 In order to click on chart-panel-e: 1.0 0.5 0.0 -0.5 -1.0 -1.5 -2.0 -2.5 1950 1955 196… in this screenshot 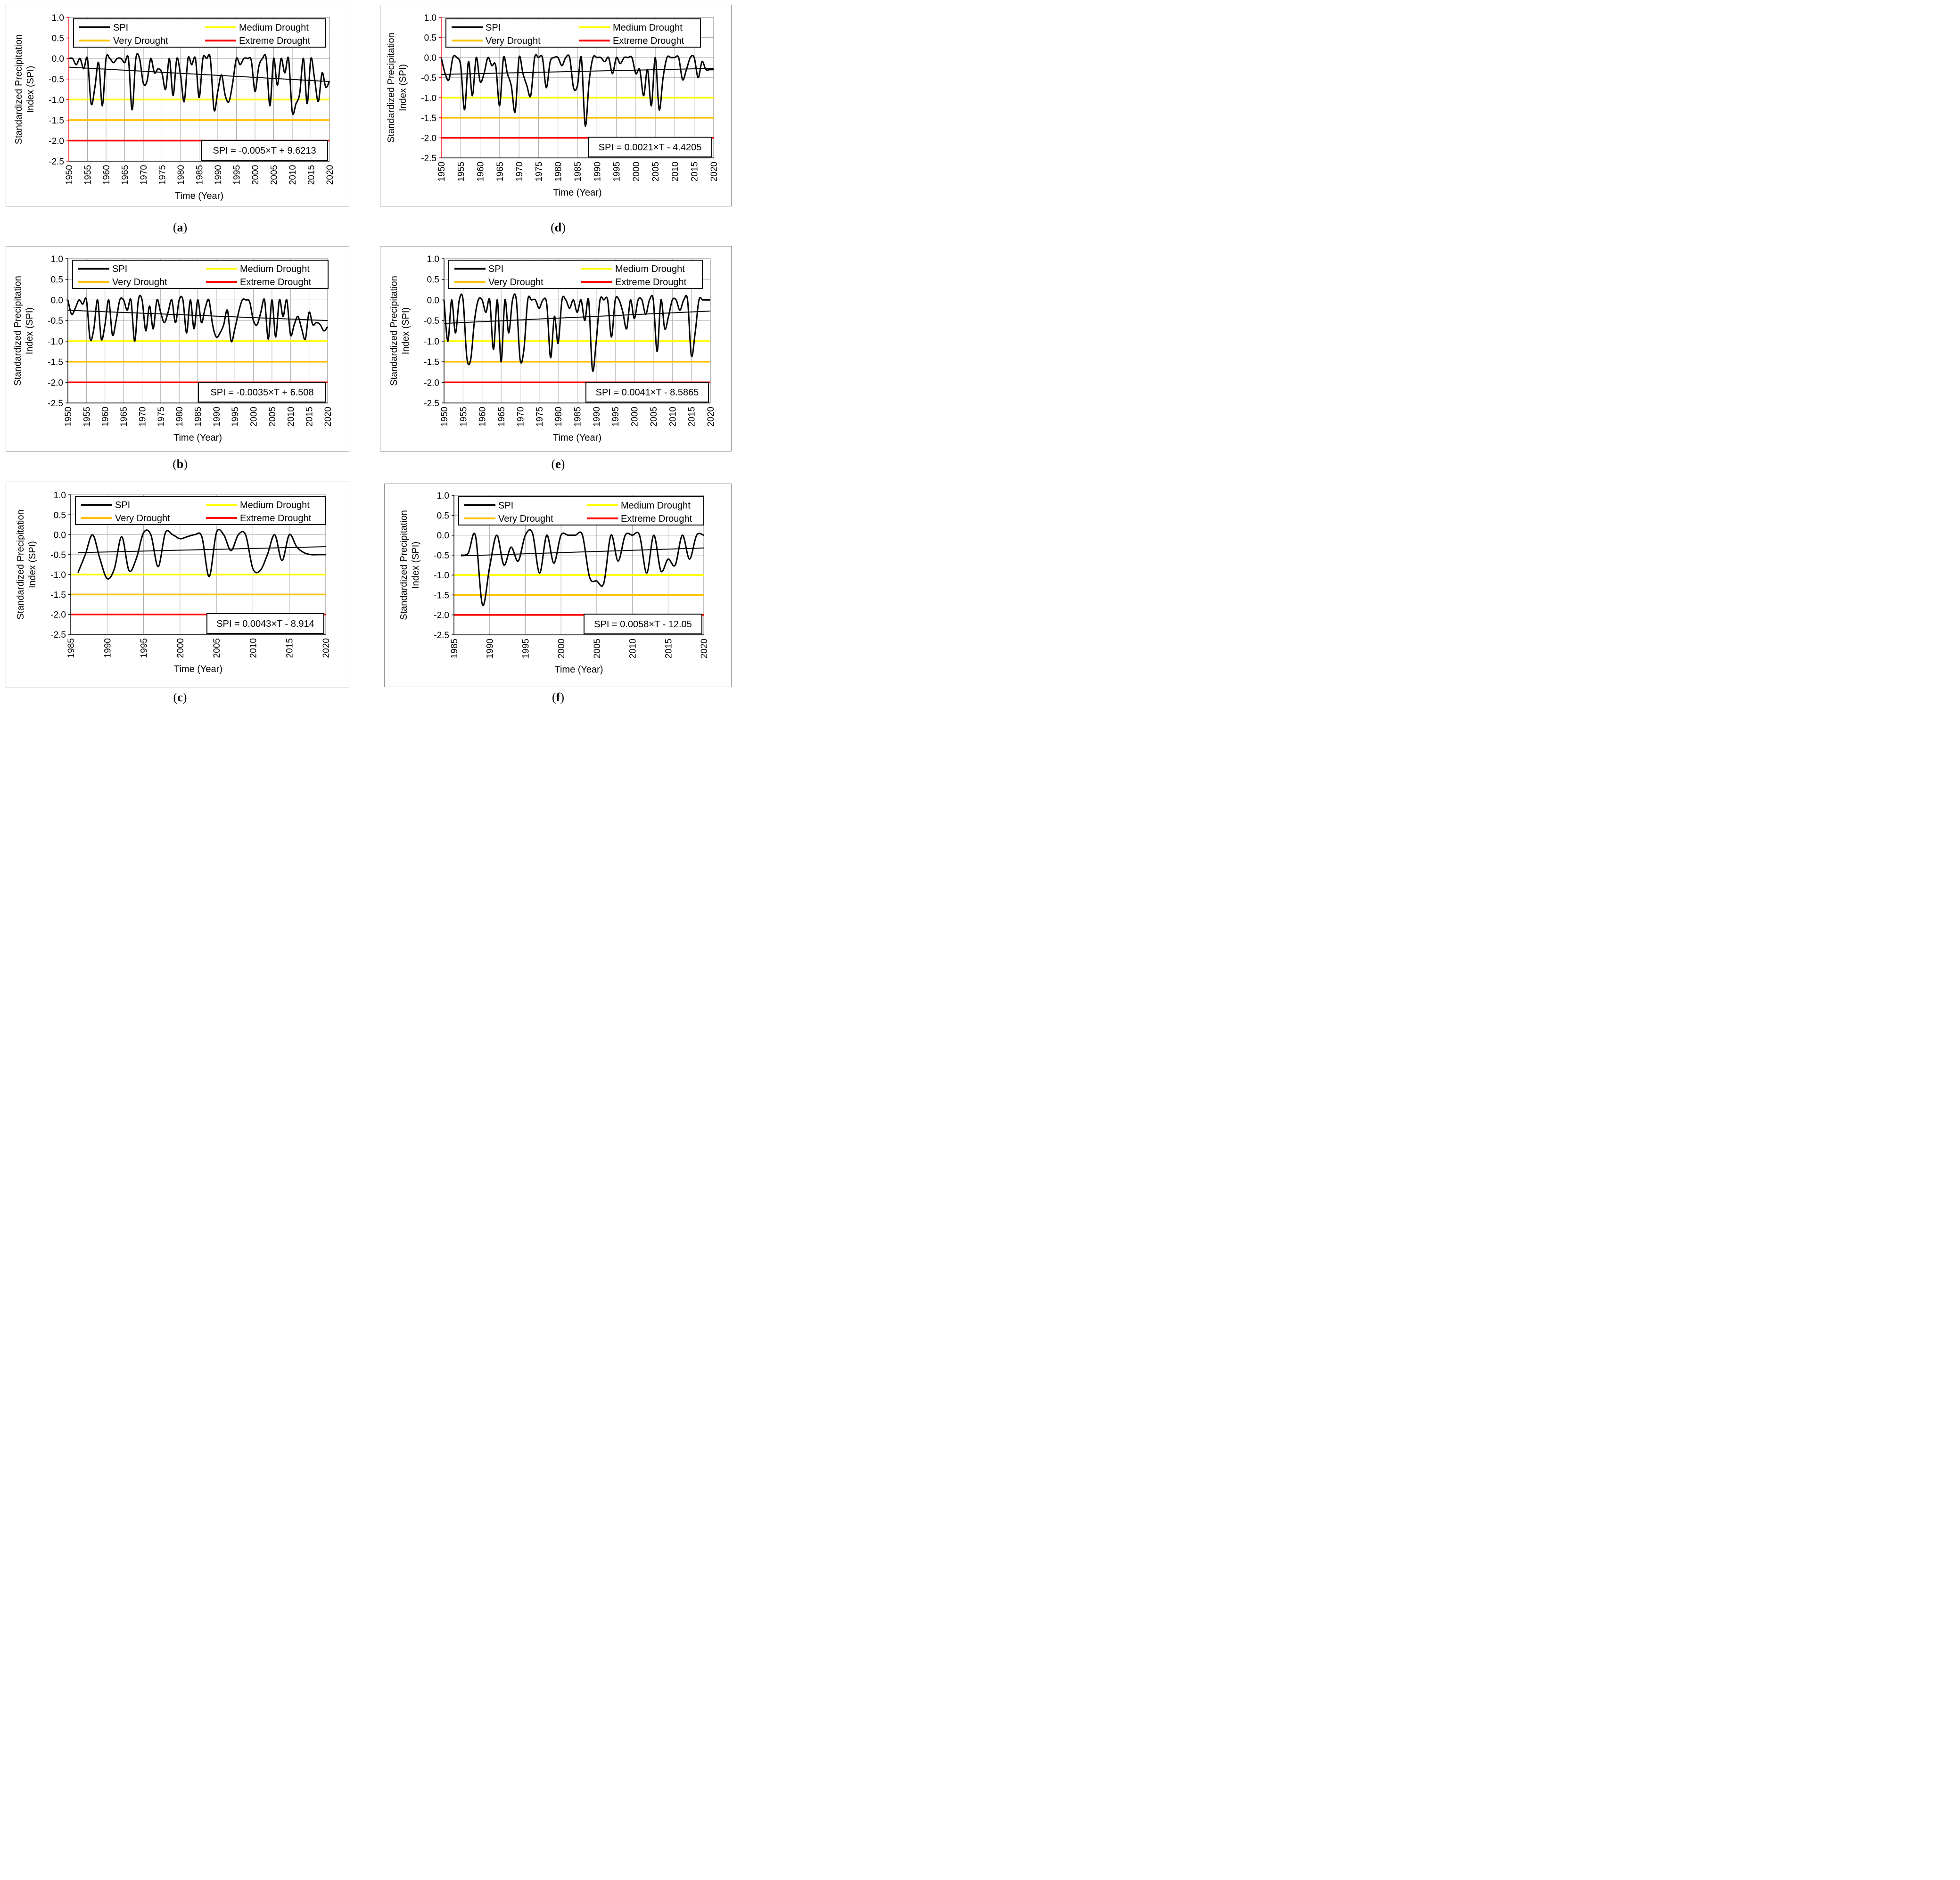, I will do `click(556, 349)`.